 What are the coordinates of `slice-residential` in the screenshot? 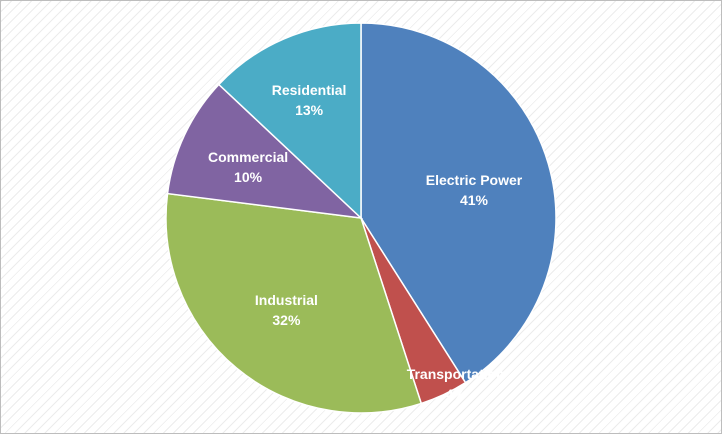 It's located at (289, 121).